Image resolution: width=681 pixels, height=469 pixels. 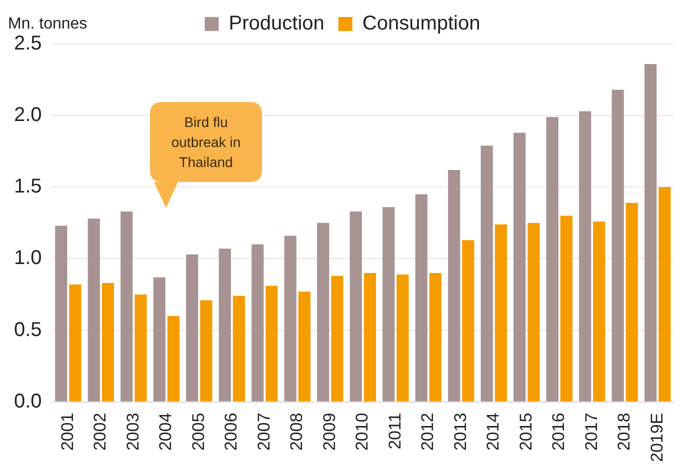 What do you see at coordinates (276, 23) in the screenshot?
I see `legend-label: Production` at bounding box center [276, 23].